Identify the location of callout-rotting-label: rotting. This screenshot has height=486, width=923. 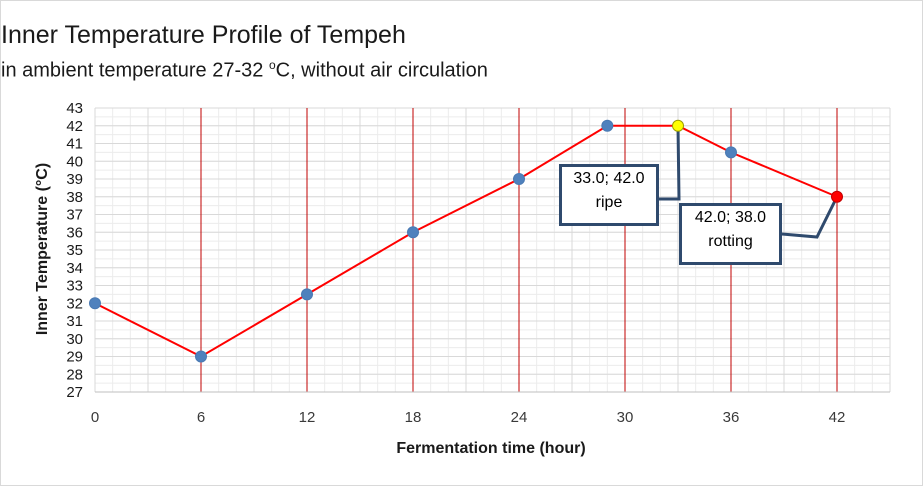
(730, 241).